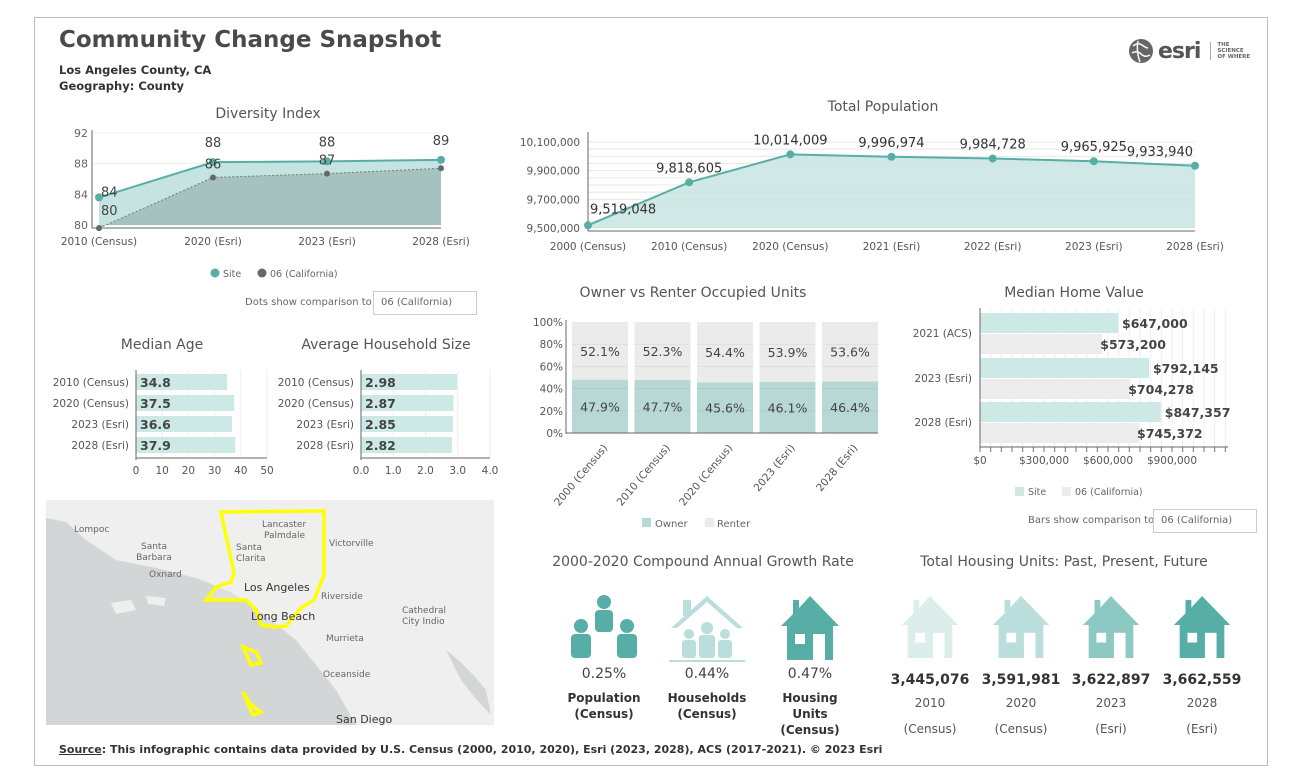 The width and height of the screenshot is (1296, 784). I want to click on x-tick-label: $0, so click(979, 461).